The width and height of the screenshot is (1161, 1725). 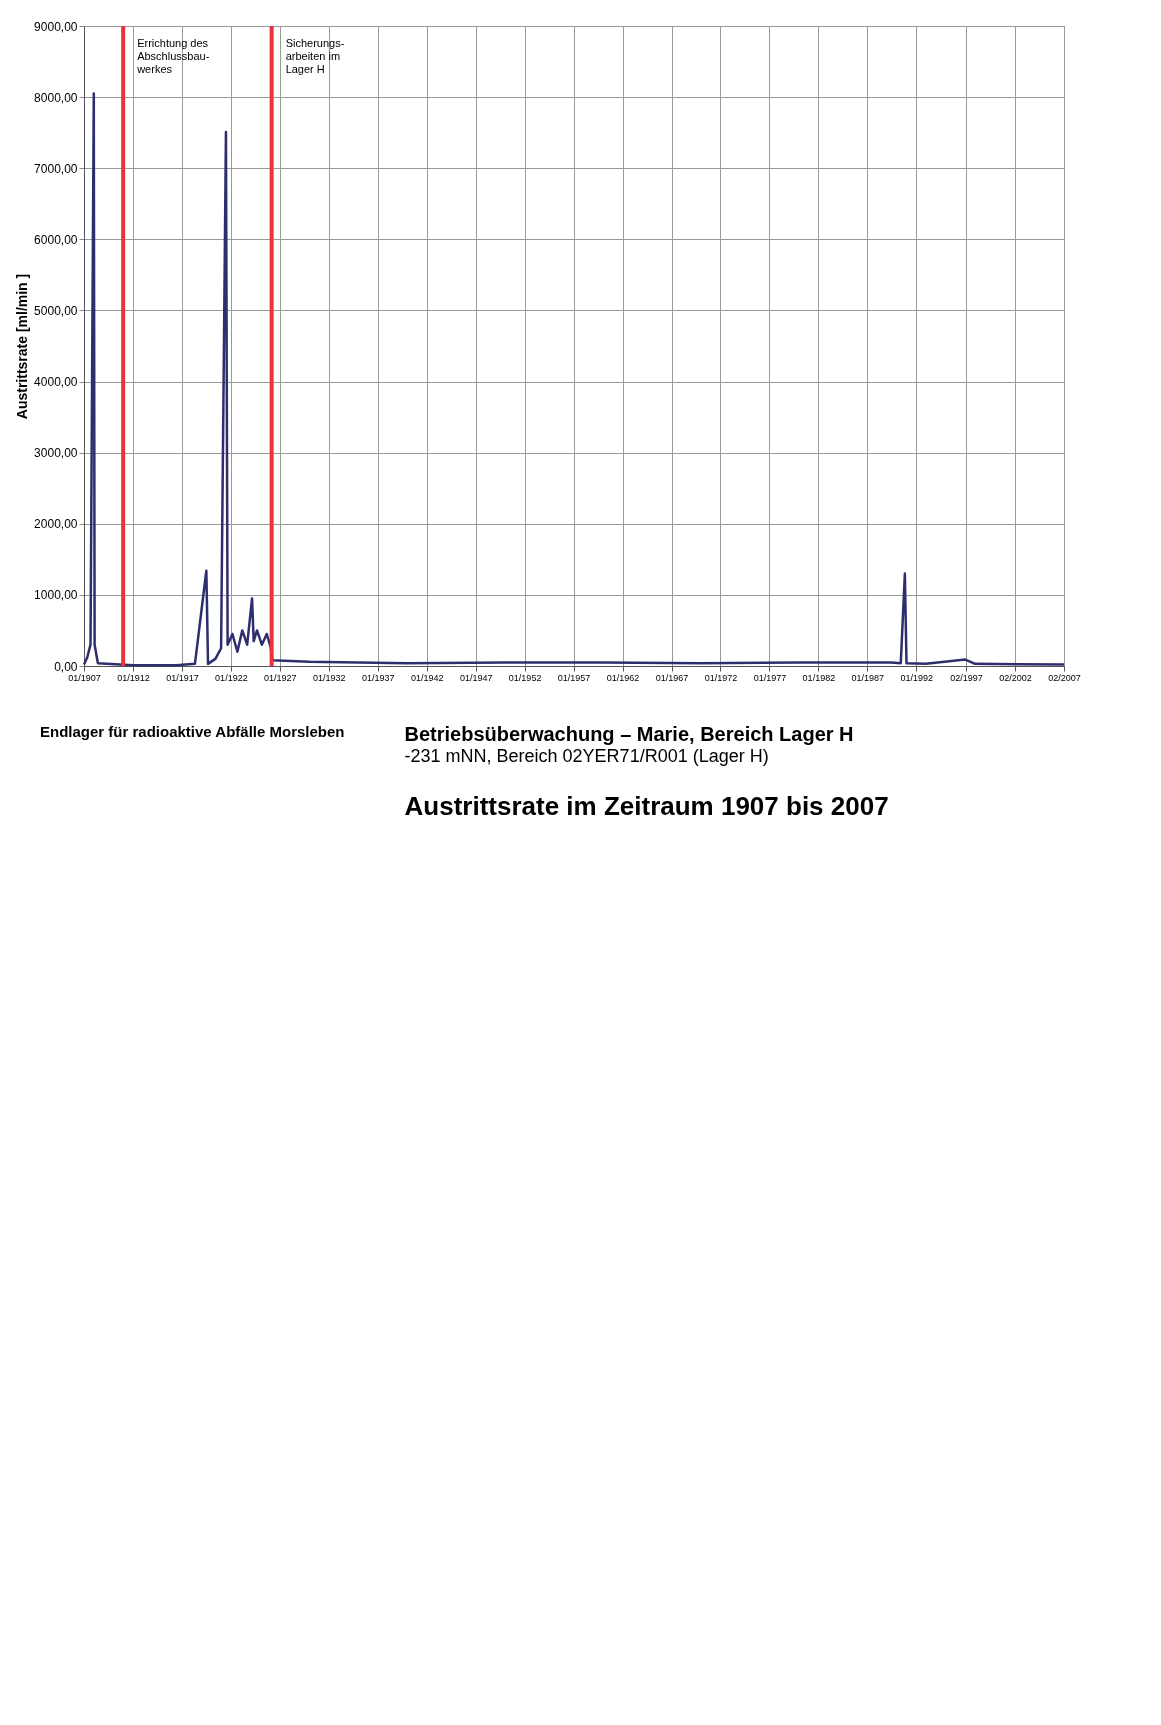 What do you see at coordinates (56, 97) in the screenshot?
I see `y-tick-label: 8000,00` at bounding box center [56, 97].